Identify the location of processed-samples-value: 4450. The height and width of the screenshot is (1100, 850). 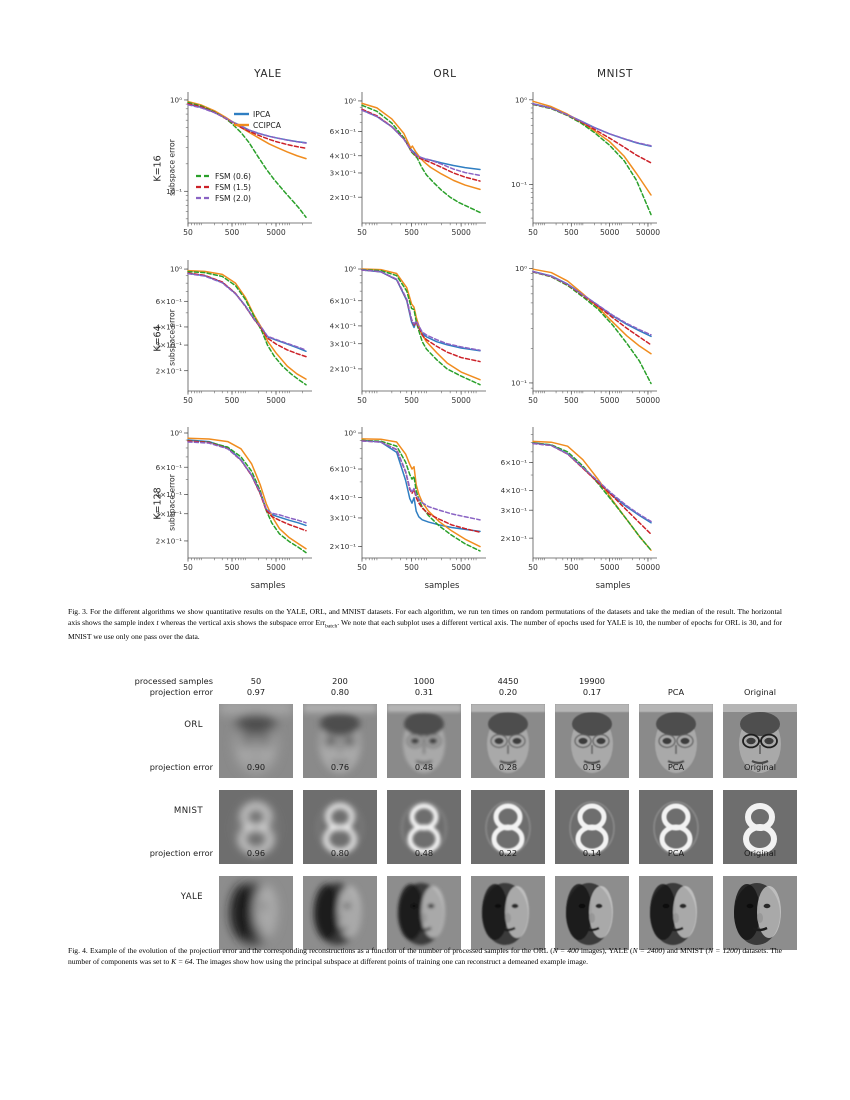
(508, 681).